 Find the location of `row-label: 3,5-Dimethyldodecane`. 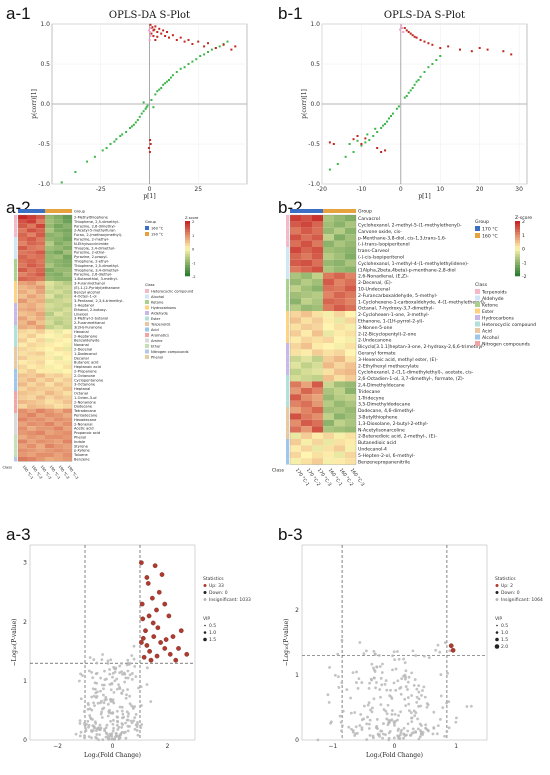

row-label: 3,5-Dimethyldodecane is located at coordinates (384, 405).